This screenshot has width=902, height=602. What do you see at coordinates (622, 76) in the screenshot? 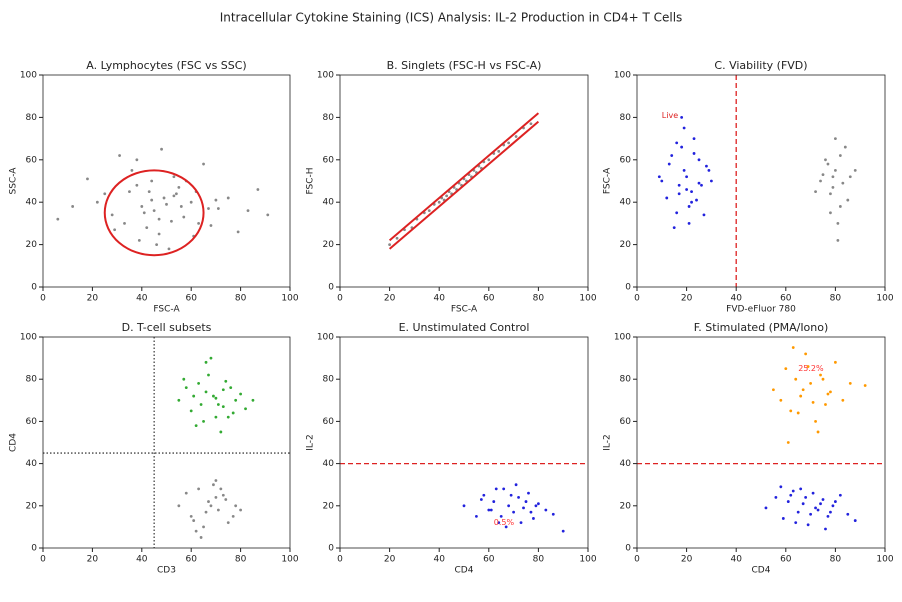
I see `y-tick-label: 100` at bounding box center [622, 76].